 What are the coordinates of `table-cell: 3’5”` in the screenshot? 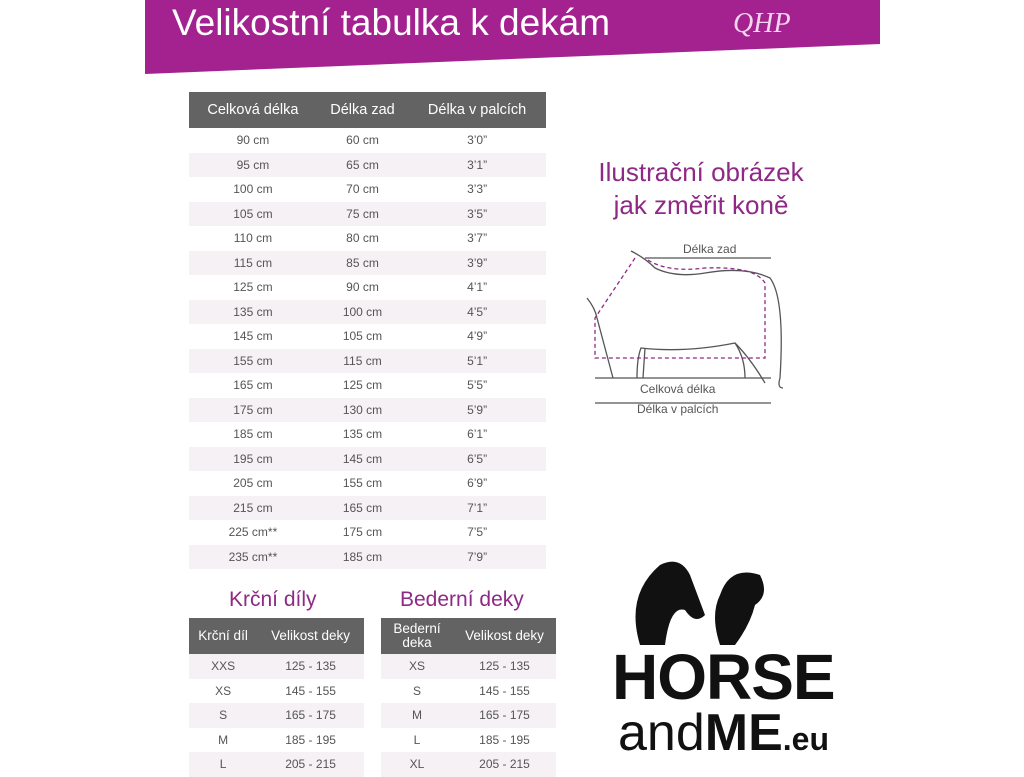 It's located at (477, 213).